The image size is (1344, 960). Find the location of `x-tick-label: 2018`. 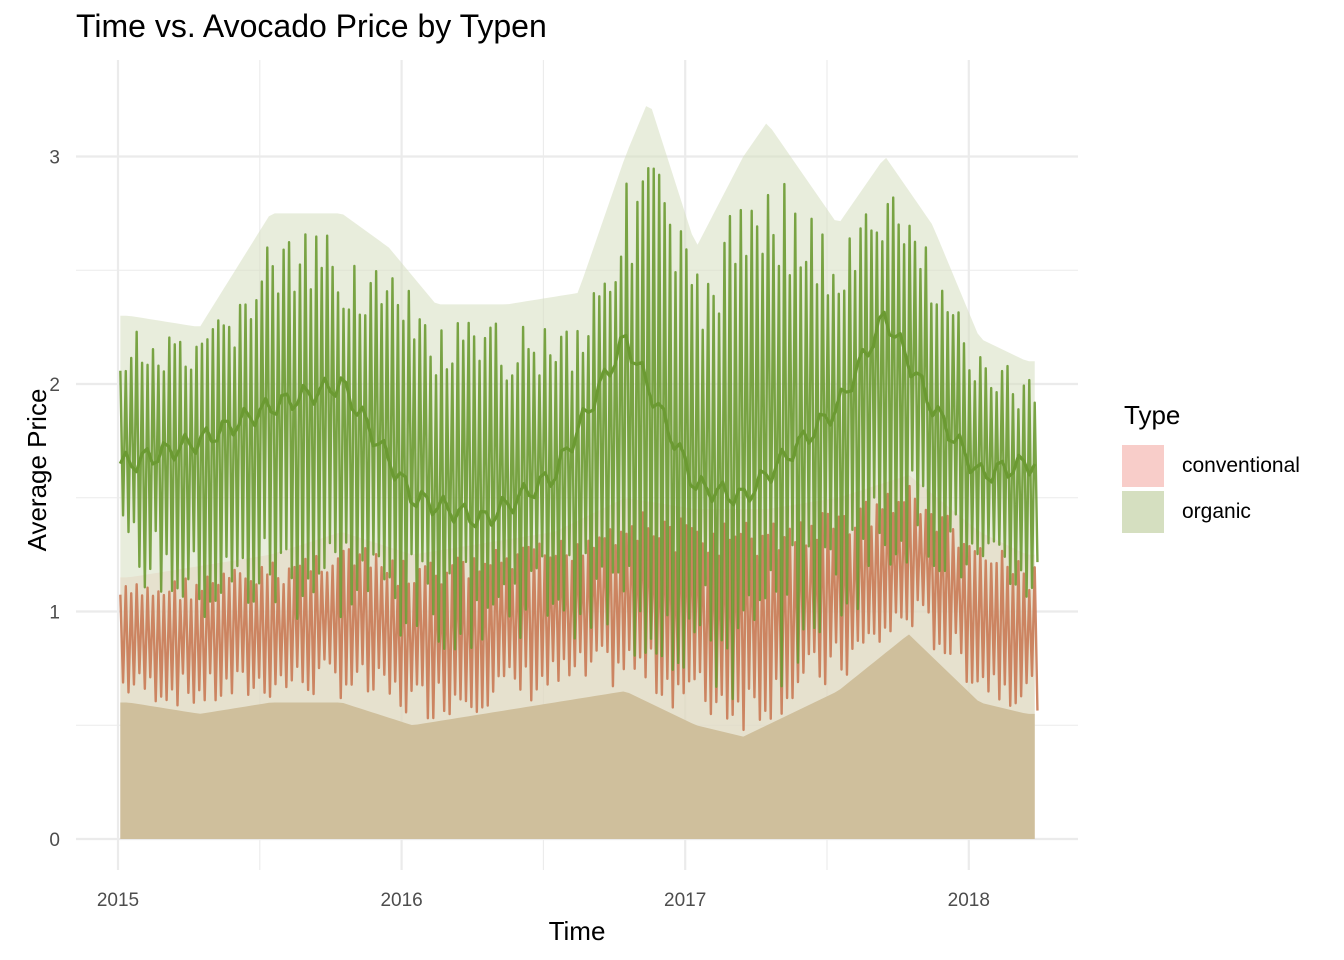

x-tick-label: 2018 is located at coordinates (969, 900).